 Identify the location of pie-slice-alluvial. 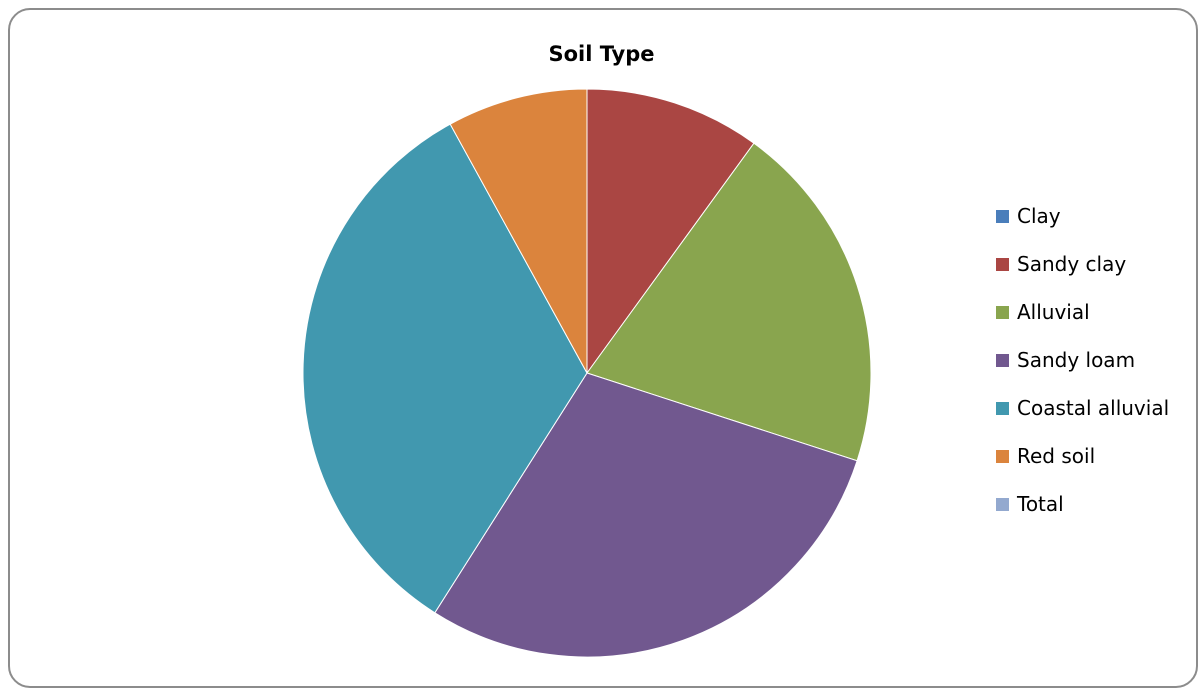
(729, 302).